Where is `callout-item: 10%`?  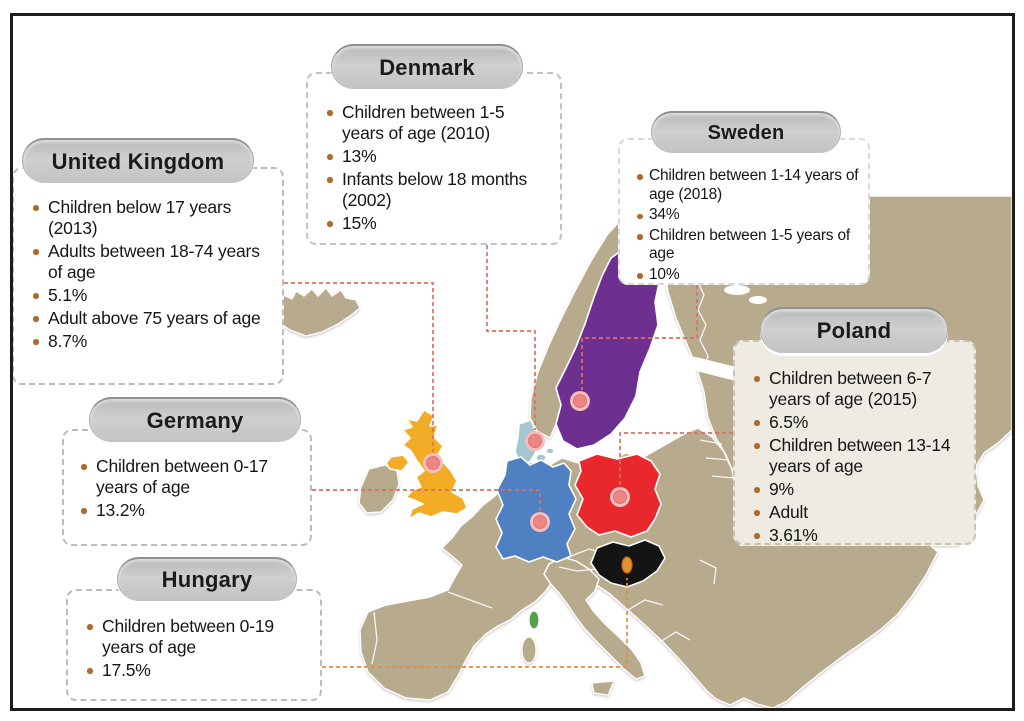 callout-item: 10% is located at coordinates (746, 275).